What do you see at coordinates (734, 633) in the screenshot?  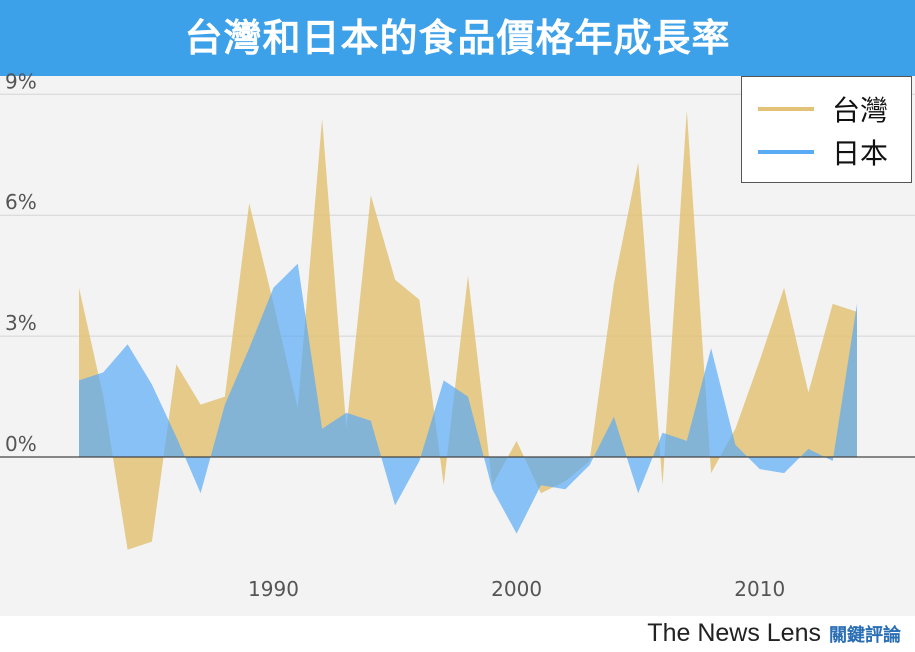 I see `brand-name: The News Lens` at bounding box center [734, 633].